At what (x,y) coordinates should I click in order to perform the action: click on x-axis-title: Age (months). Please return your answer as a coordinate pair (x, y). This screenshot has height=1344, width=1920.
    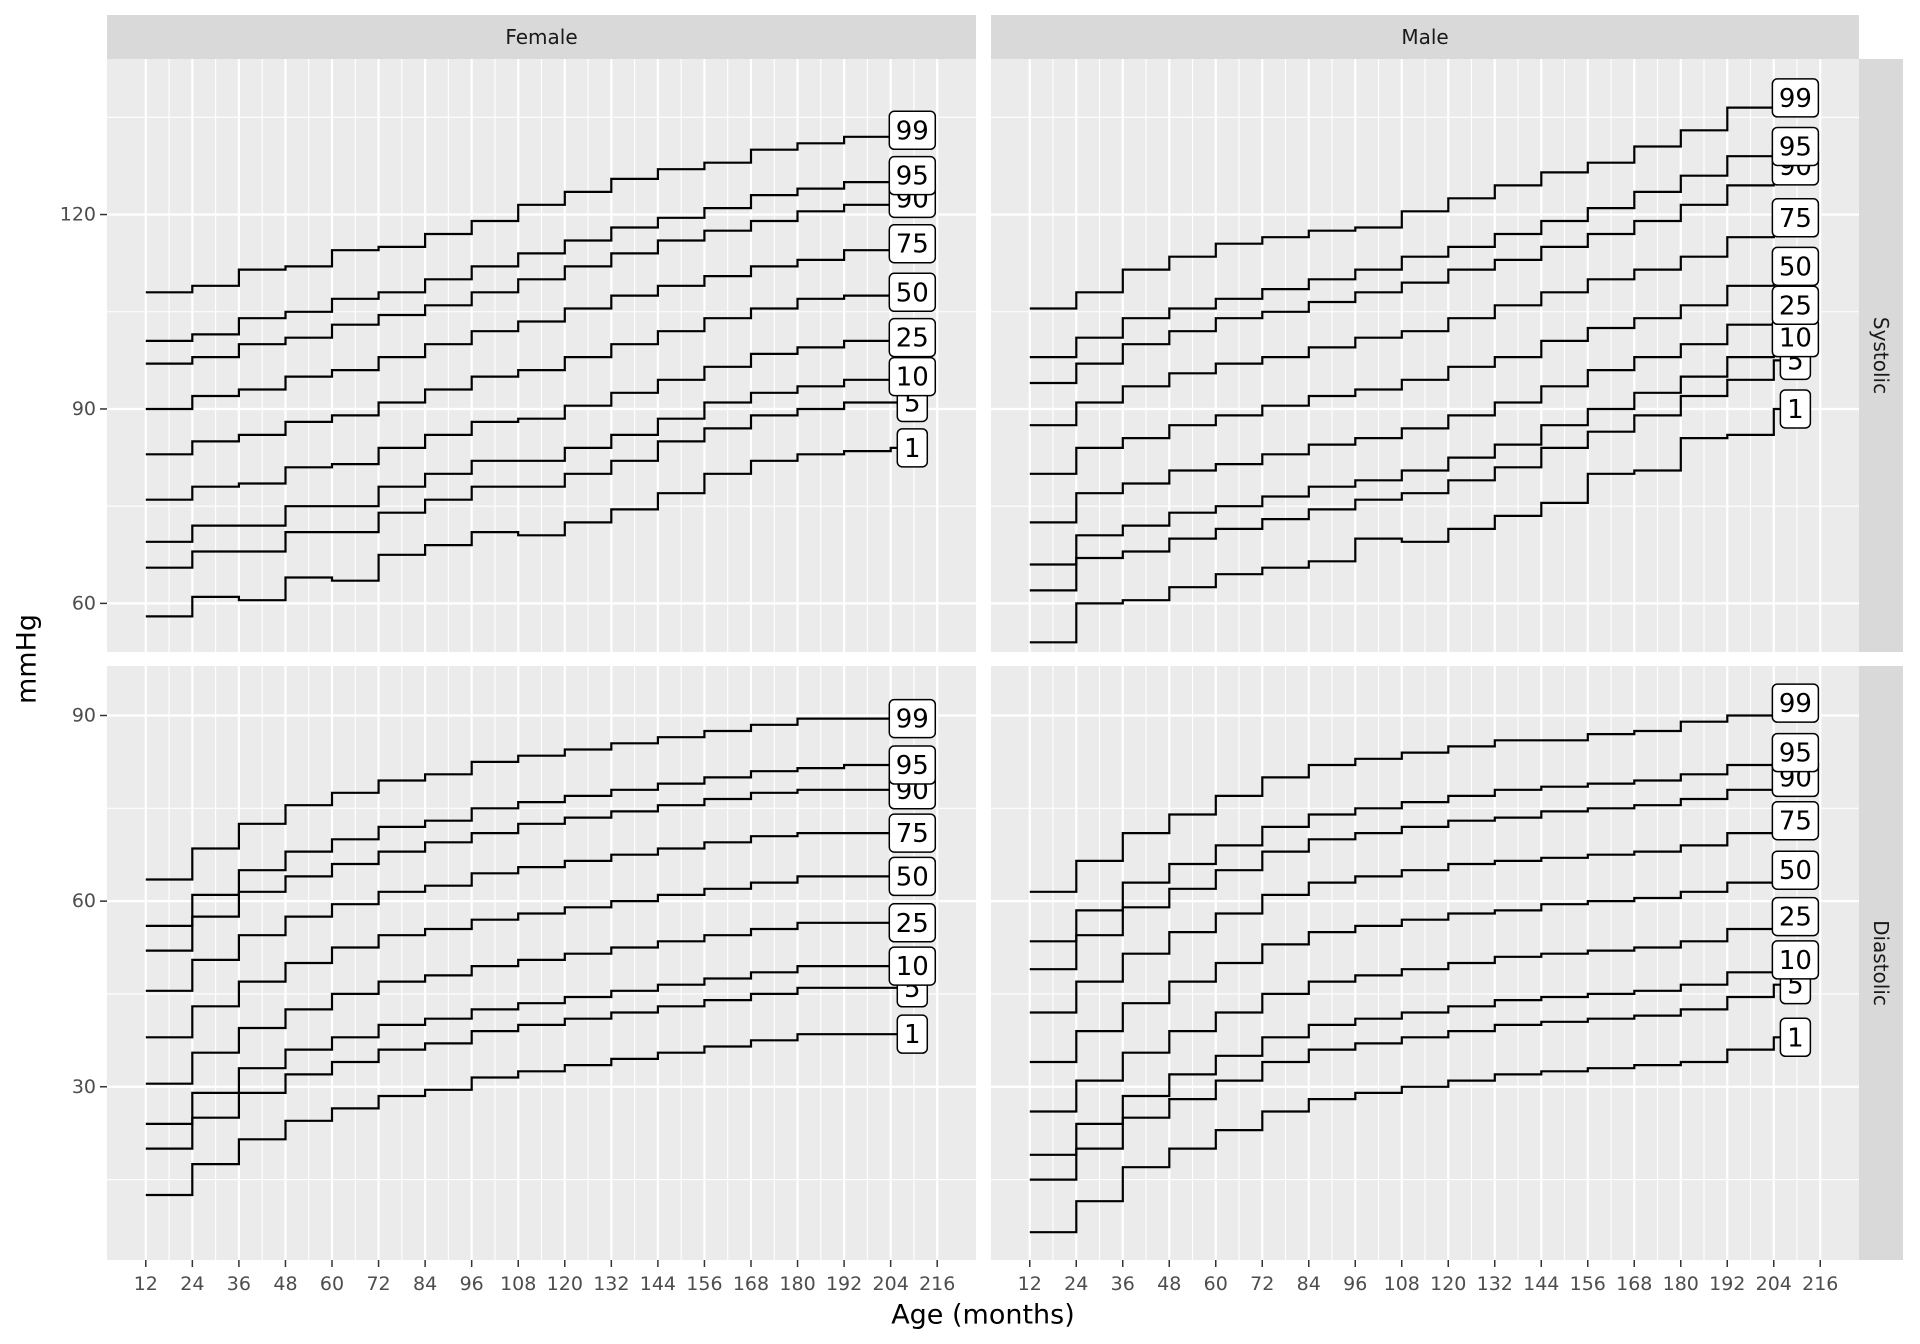
    Looking at the image, I should click on (983, 1315).